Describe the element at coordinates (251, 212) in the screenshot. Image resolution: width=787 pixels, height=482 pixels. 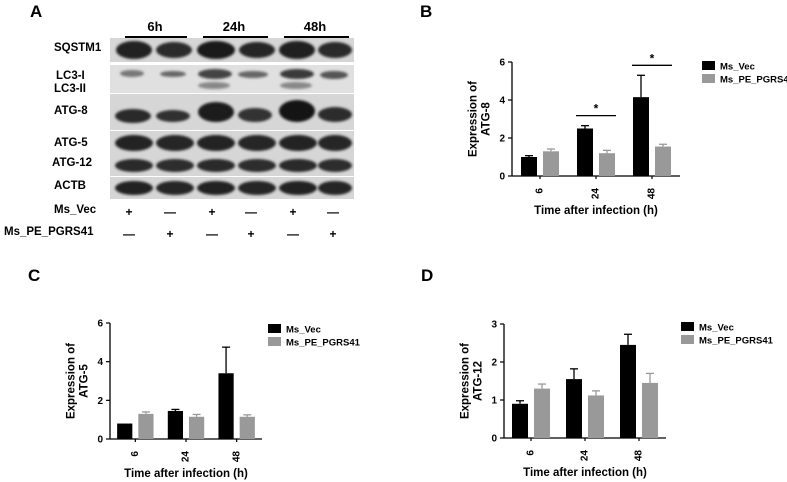
I see `sign-vec-4: —` at that location.